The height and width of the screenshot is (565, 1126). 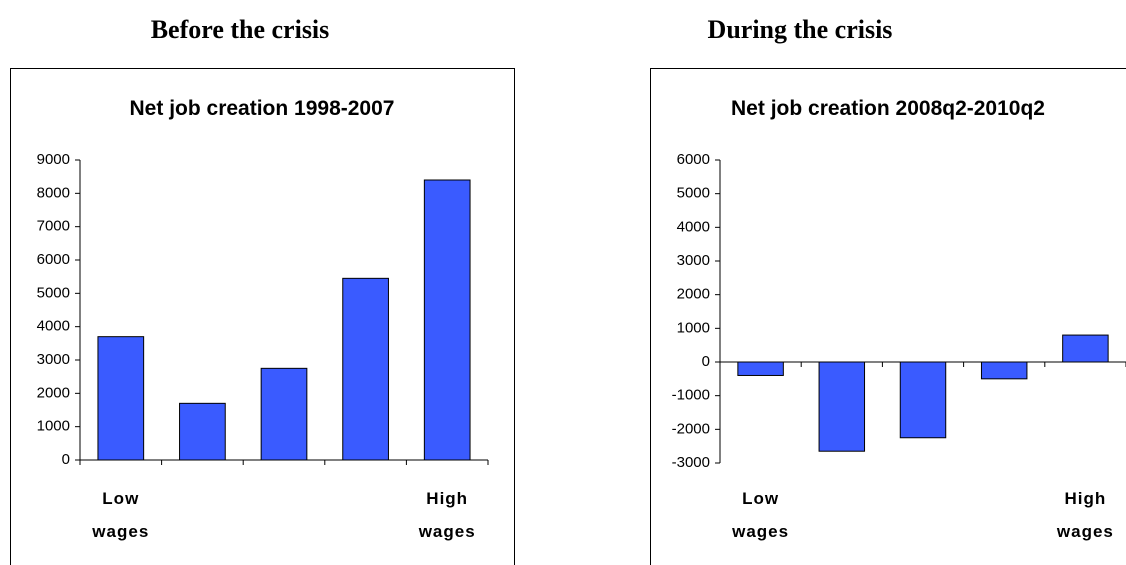 What do you see at coordinates (53, 159) in the screenshot?
I see `y-tick-label: 9000` at bounding box center [53, 159].